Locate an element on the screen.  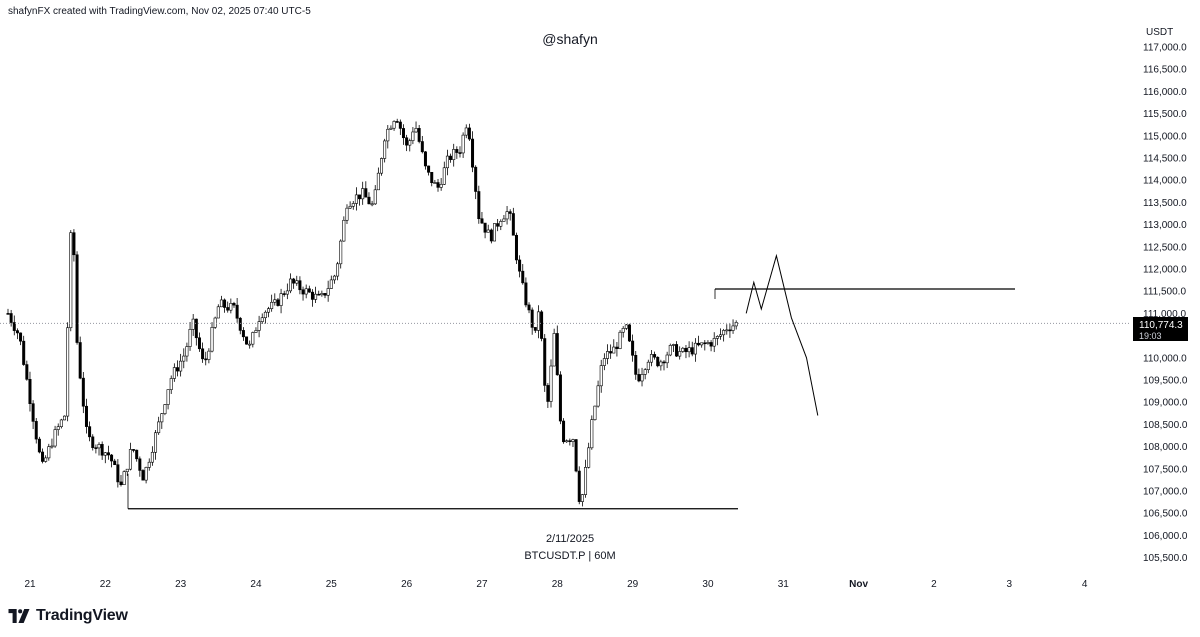
price-tick-label: 111,000.0 is located at coordinates (1164, 314).